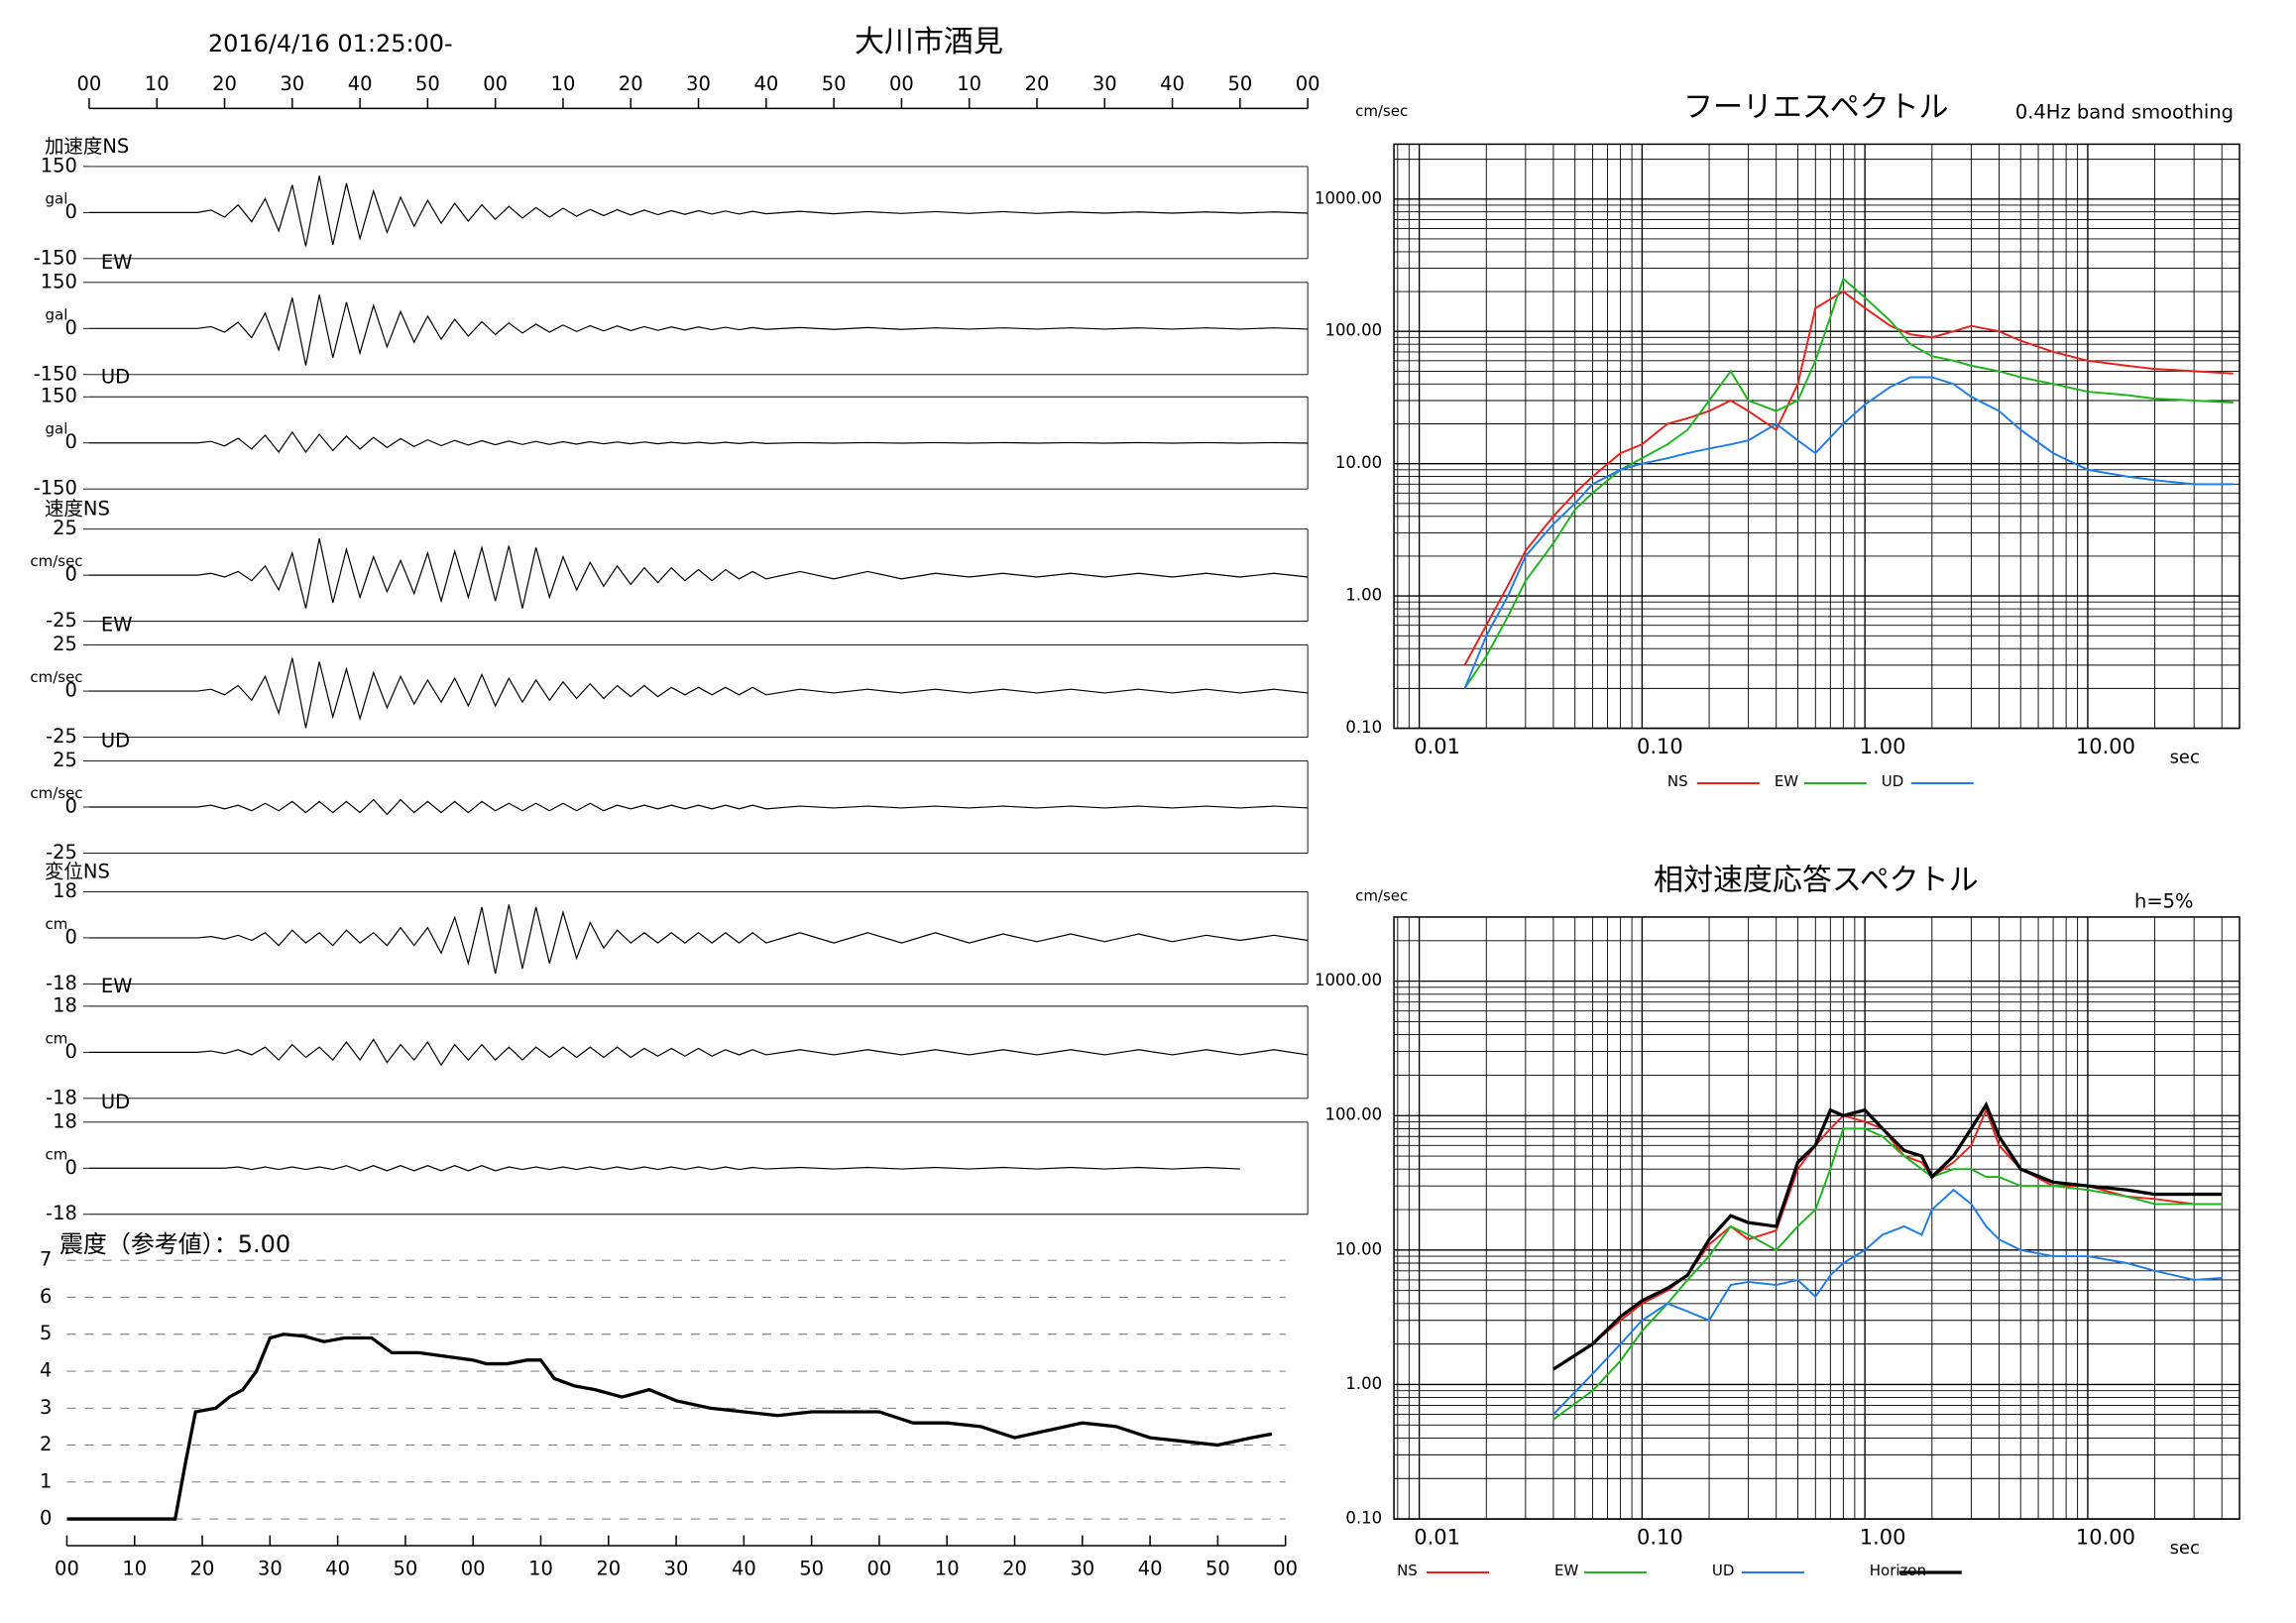 This screenshot has height=1623, width=2296. What do you see at coordinates (2164, 900) in the screenshot?
I see `response-subtitle: h=5%` at bounding box center [2164, 900].